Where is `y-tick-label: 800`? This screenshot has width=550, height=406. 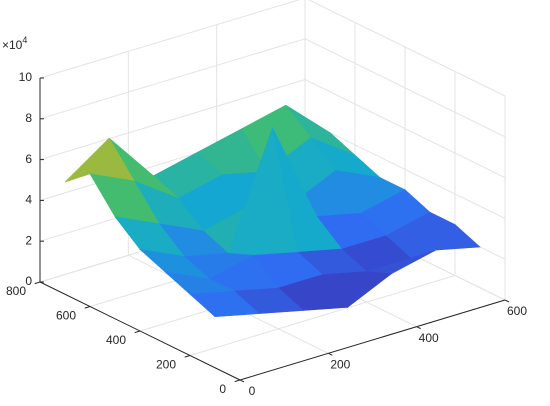
y-tick-label: 800 is located at coordinates (16, 291).